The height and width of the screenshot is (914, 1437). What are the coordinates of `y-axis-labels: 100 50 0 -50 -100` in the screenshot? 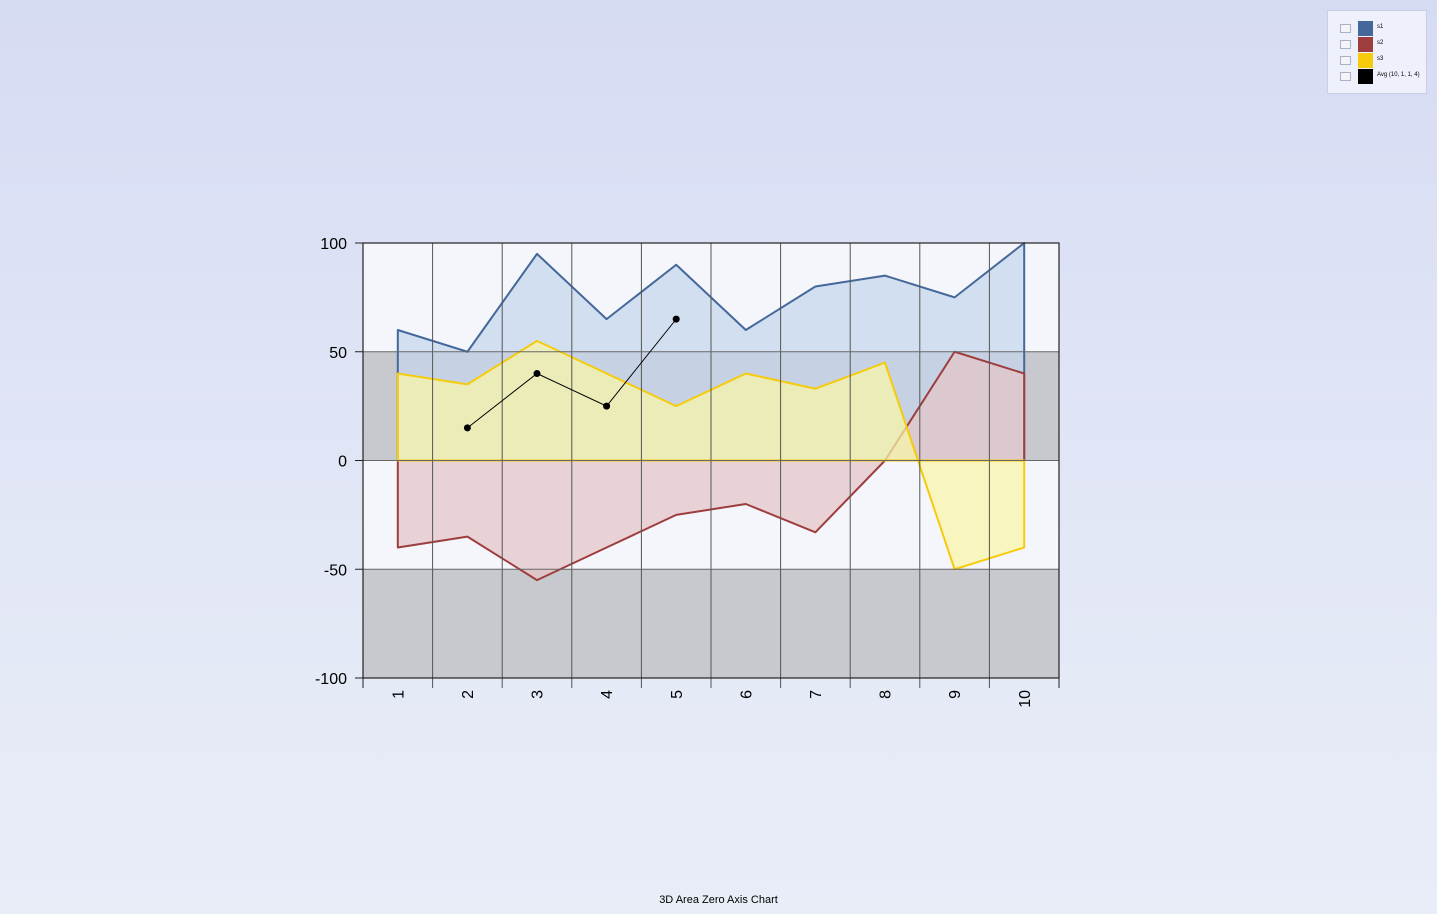 It's located at (331, 462).